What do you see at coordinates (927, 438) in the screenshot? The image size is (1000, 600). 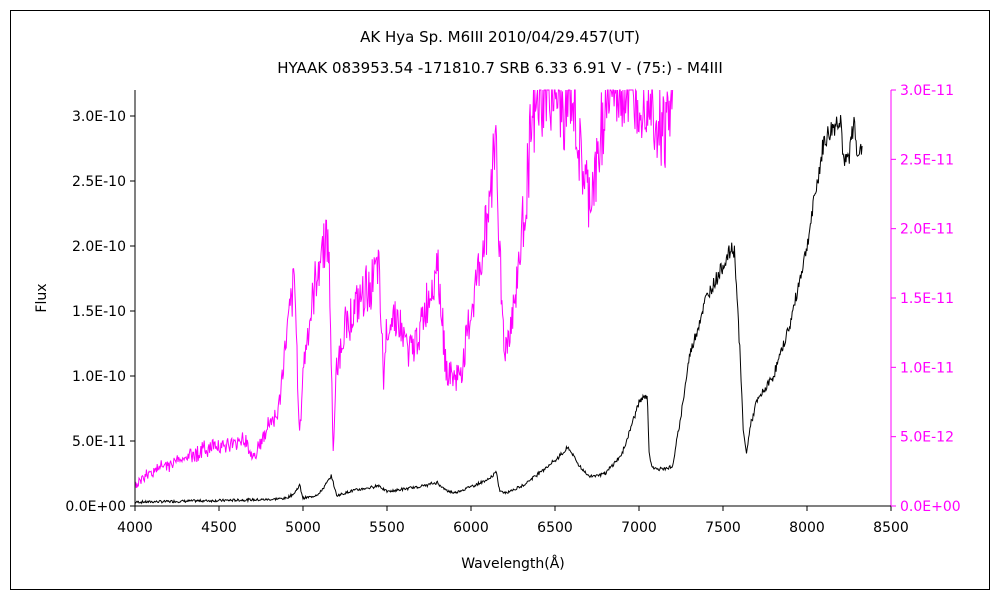 I see `y-right-tick-label: 5.0E-12` at bounding box center [927, 438].